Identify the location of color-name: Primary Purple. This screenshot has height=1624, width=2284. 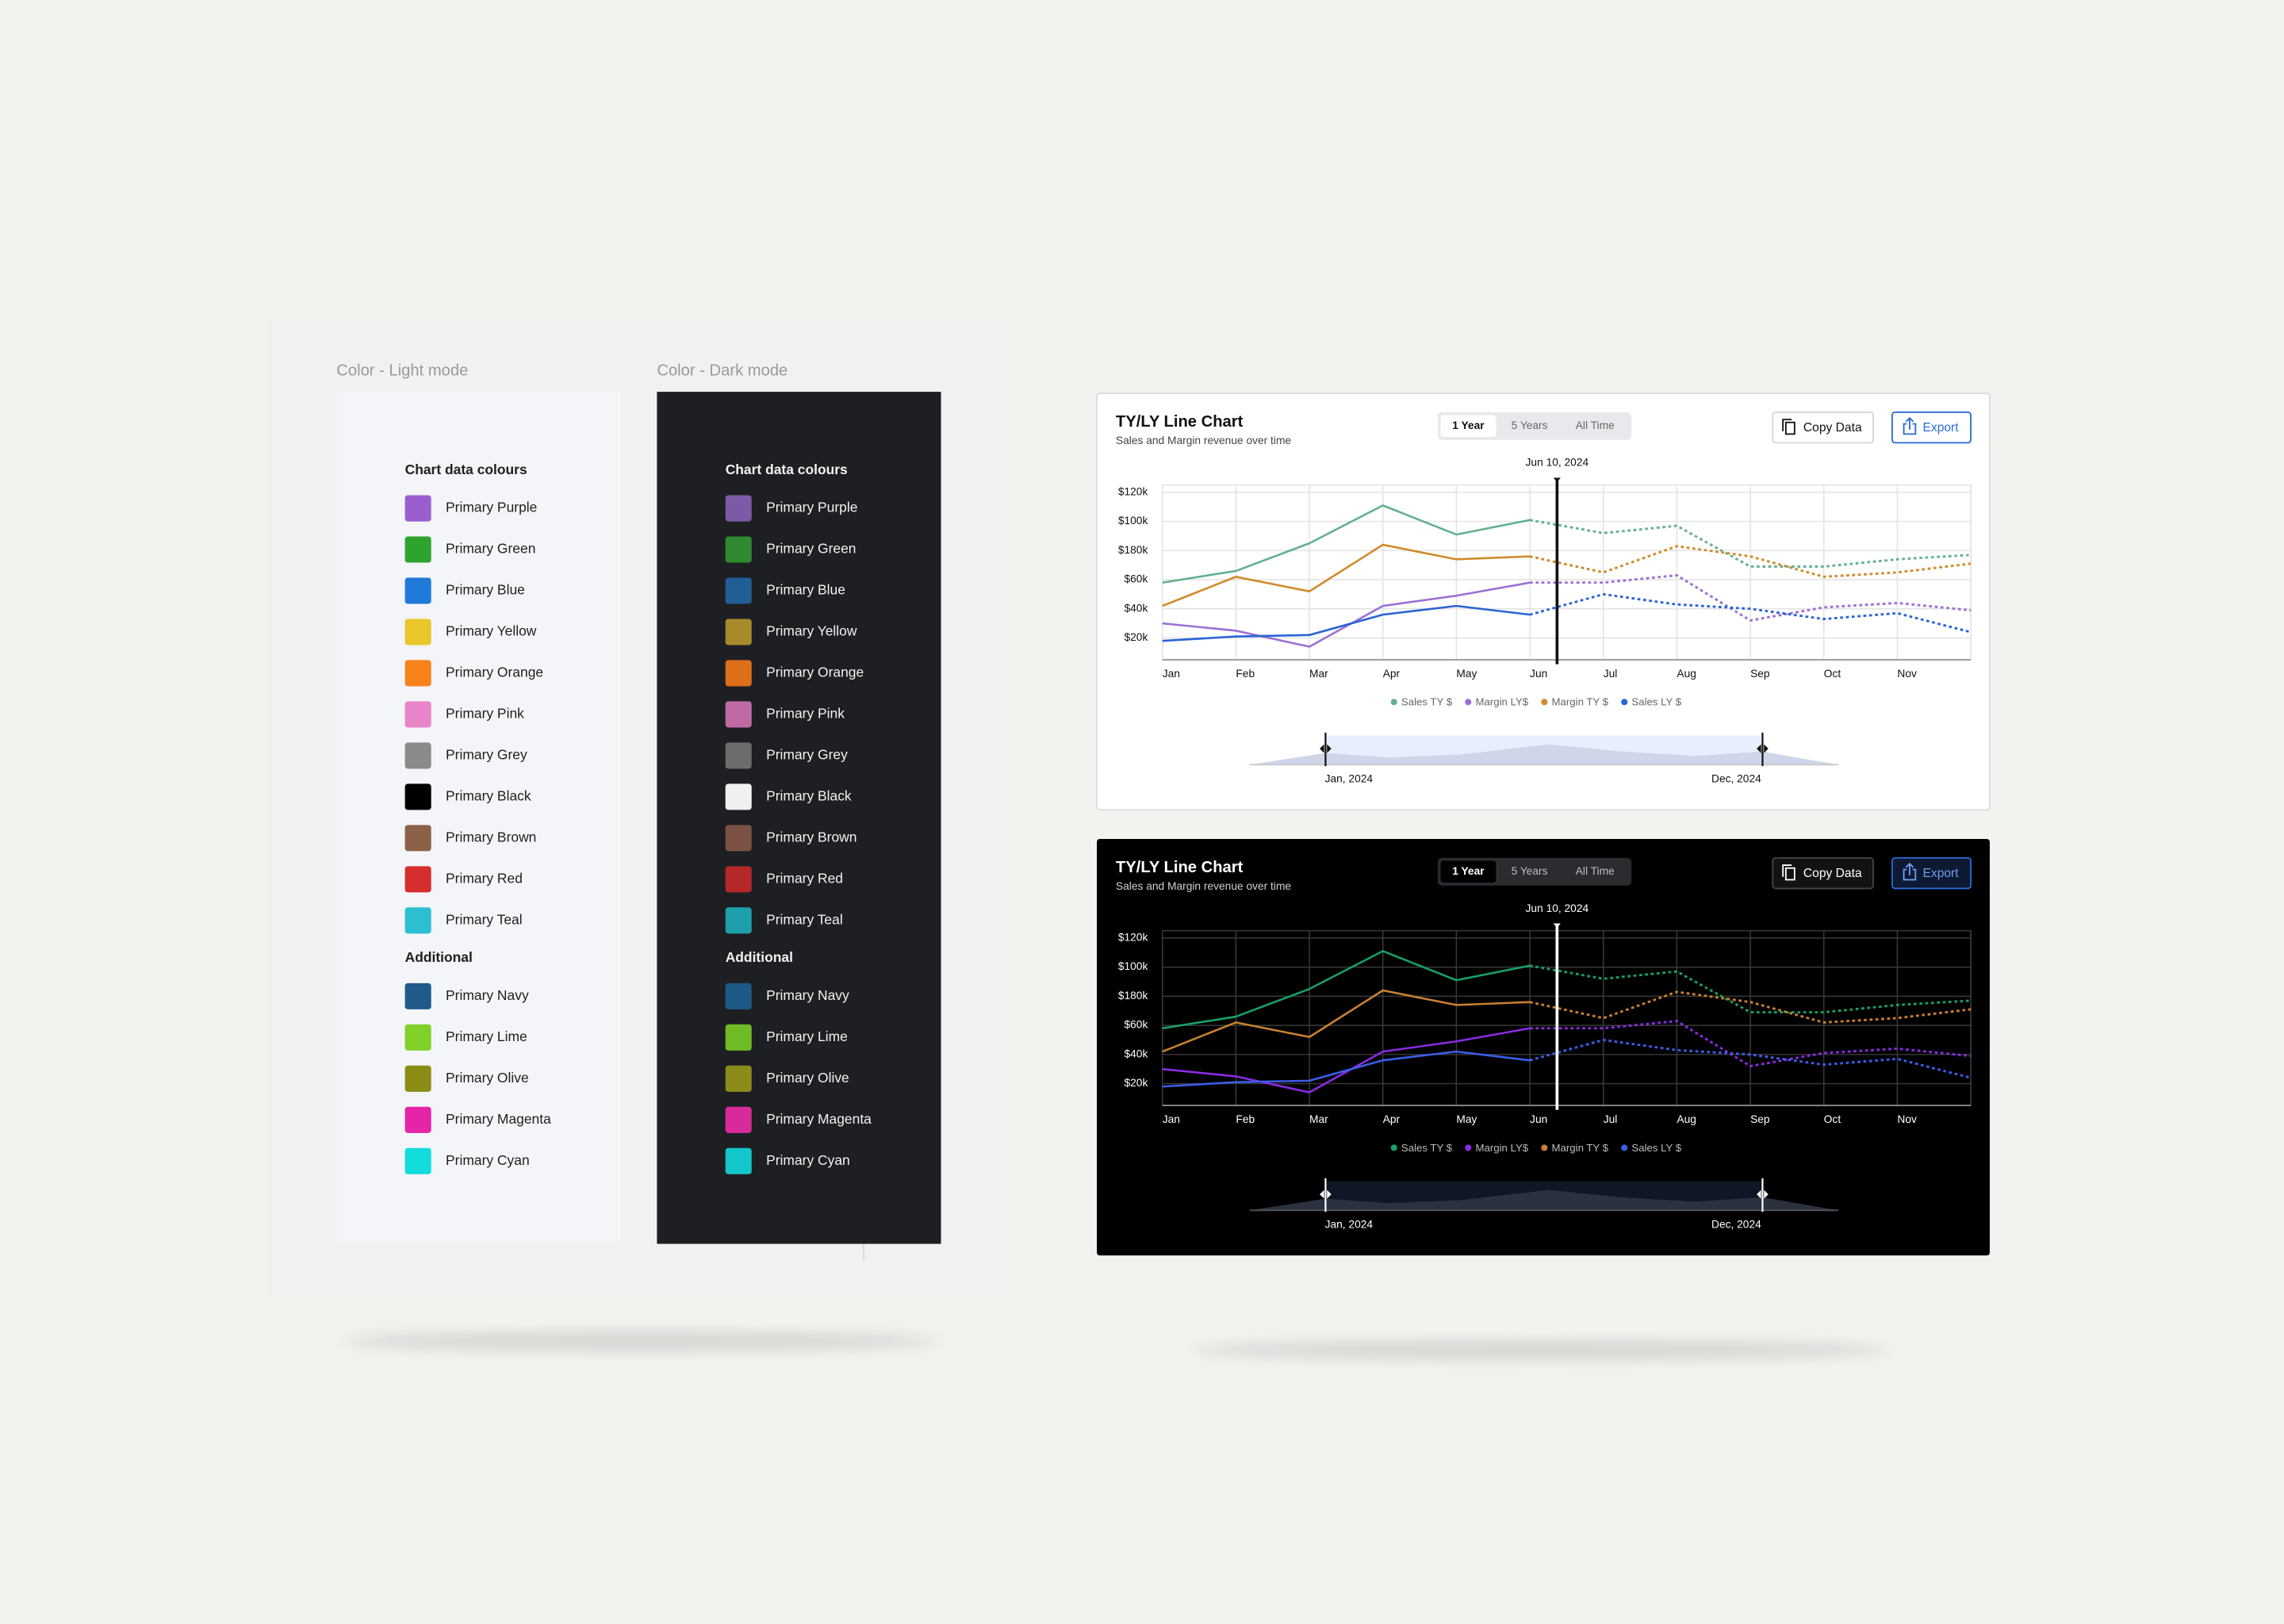
(491, 507).